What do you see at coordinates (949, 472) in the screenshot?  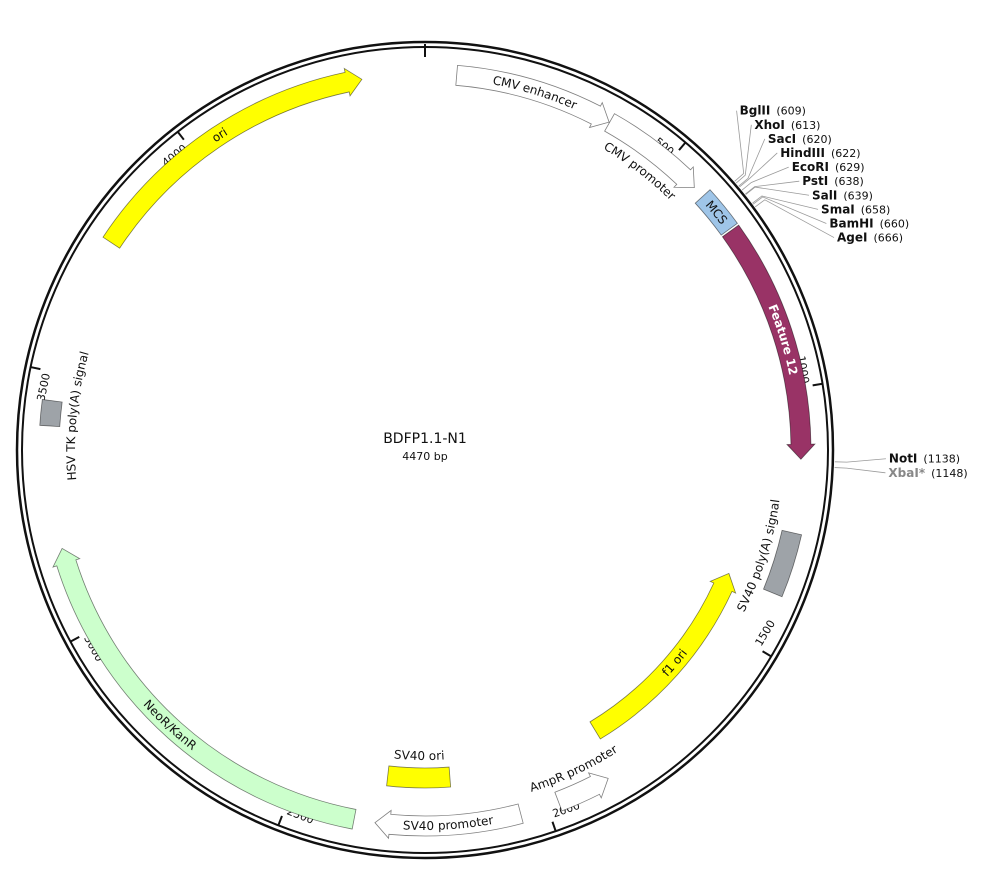 I see `site-position: (1148)` at bounding box center [949, 472].